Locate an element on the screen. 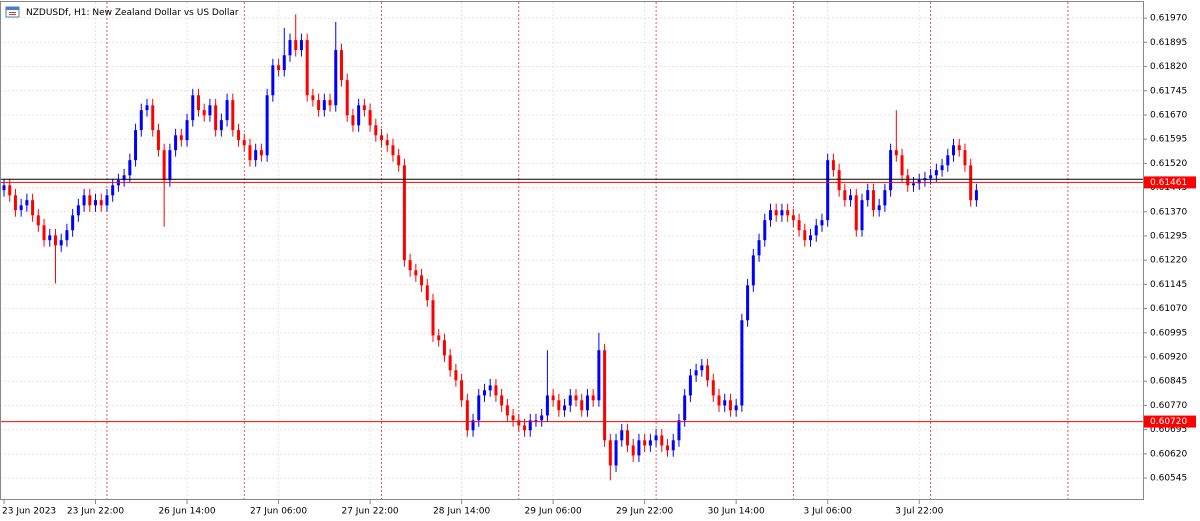 Image resolution: width=1200 pixels, height=521 pixels. y-tick-label: 0.61070 is located at coordinates (1168, 309).